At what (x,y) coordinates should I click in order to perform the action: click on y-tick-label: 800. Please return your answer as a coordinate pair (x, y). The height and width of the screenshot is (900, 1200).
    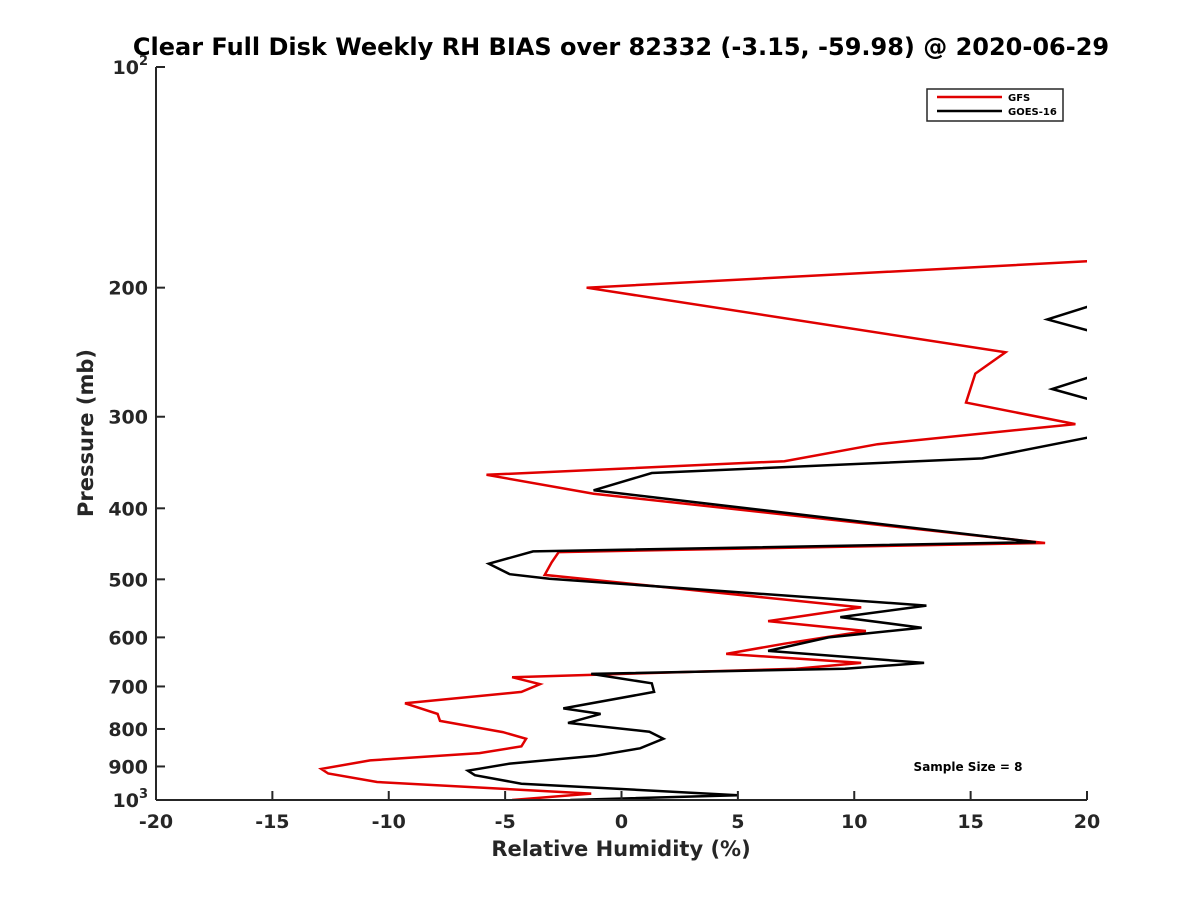
    Looking at the image, I should click on (128, 730).